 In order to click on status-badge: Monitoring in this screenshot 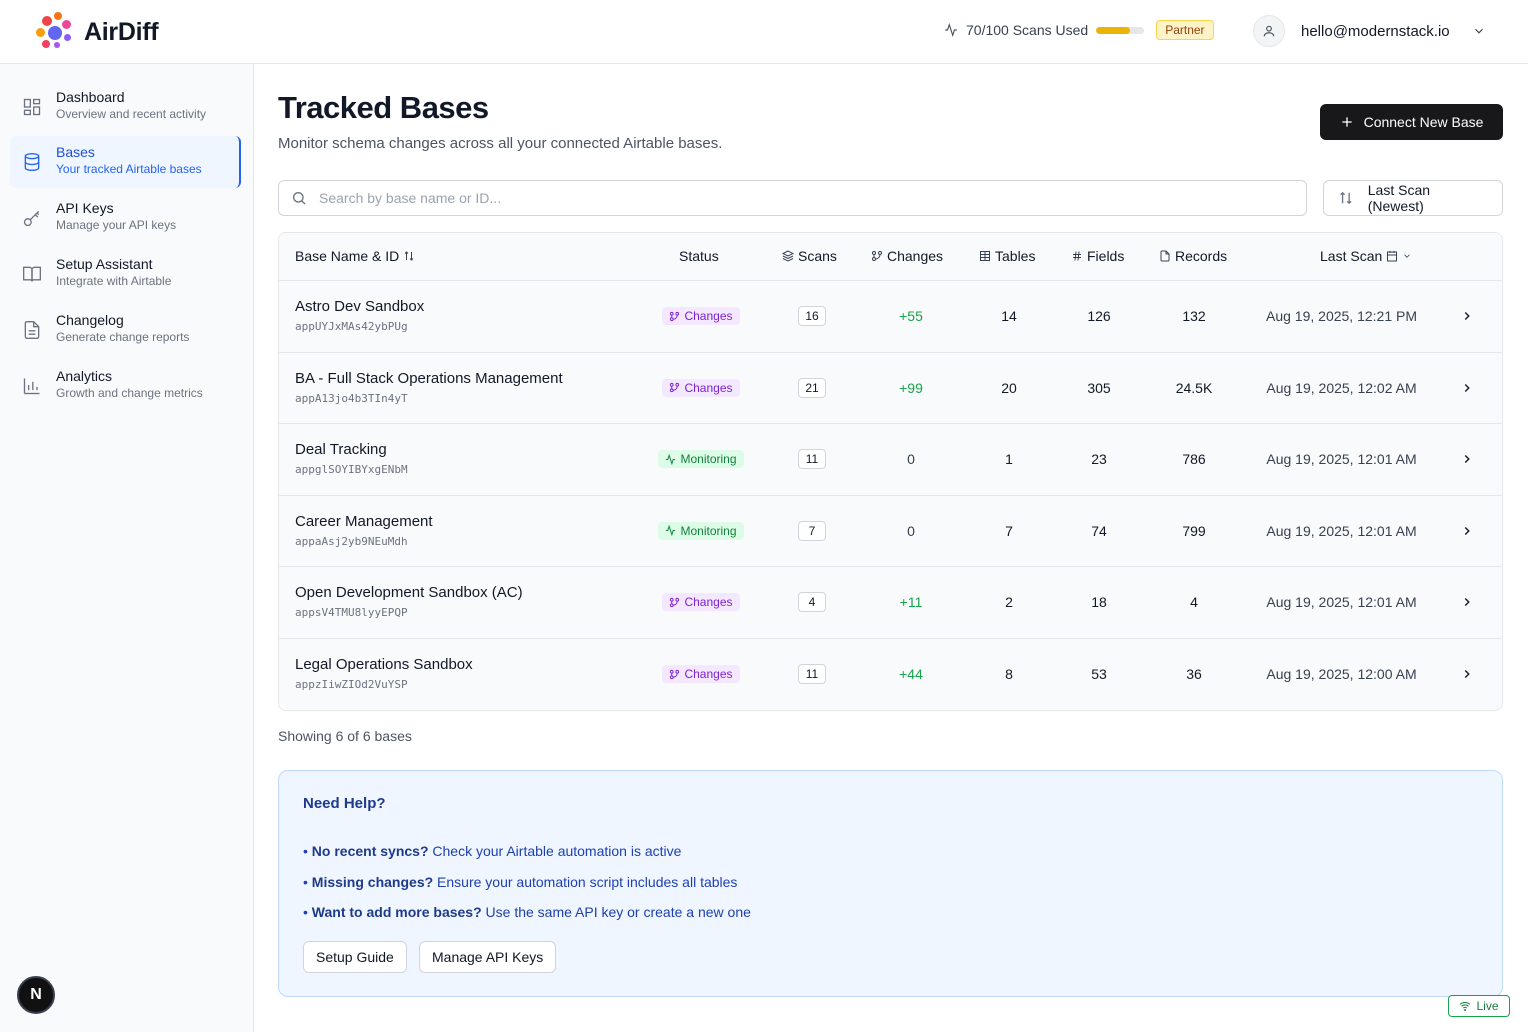, I will do `click(701, 530)`.